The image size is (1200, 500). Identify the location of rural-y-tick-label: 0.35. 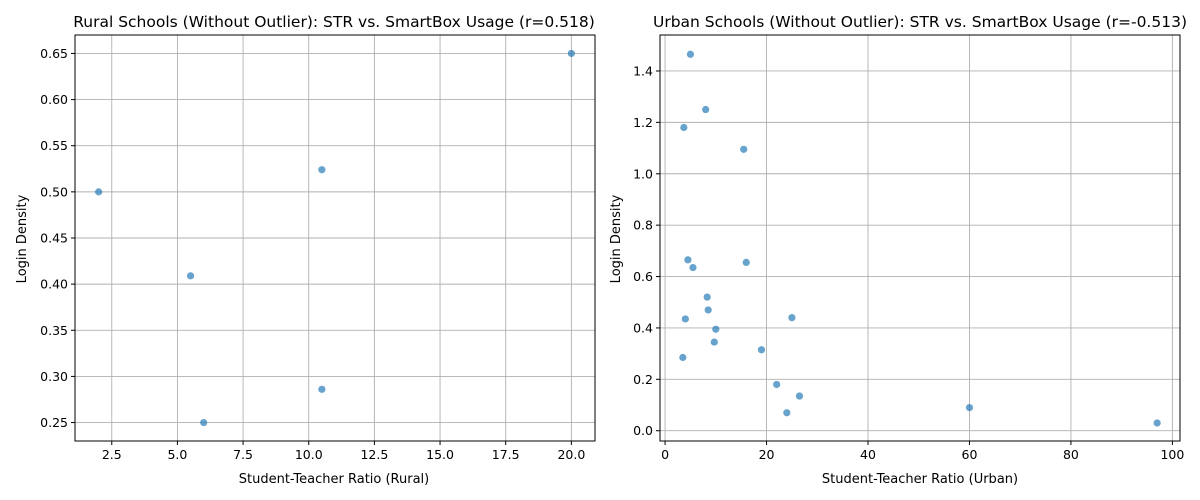
(54, 330).